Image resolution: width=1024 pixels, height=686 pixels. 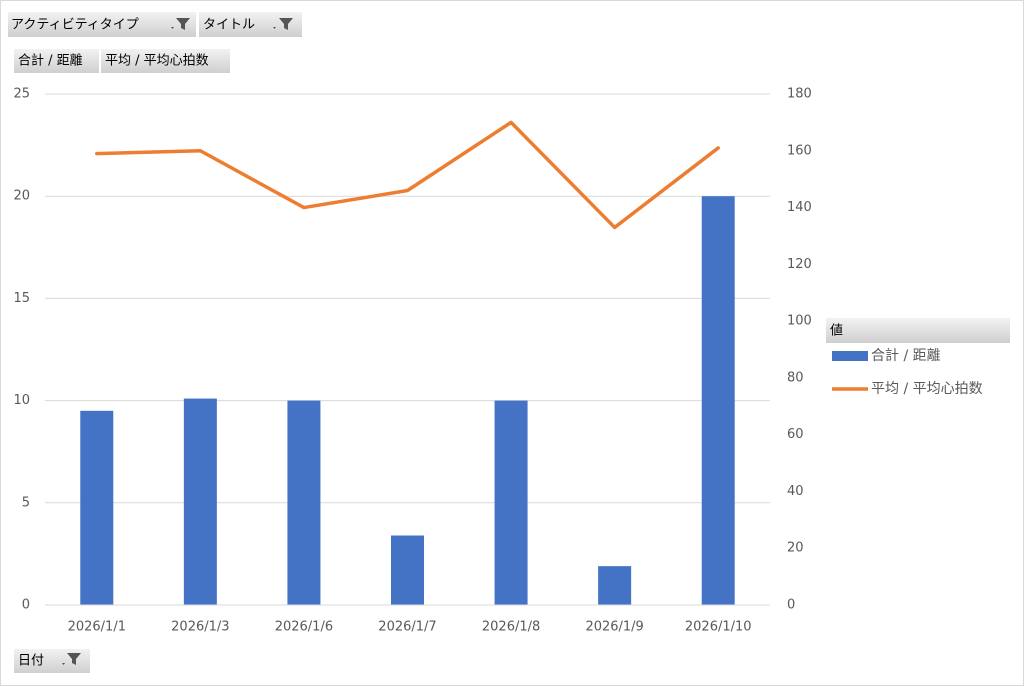 I want to click on line, so click(x=407, y=175).